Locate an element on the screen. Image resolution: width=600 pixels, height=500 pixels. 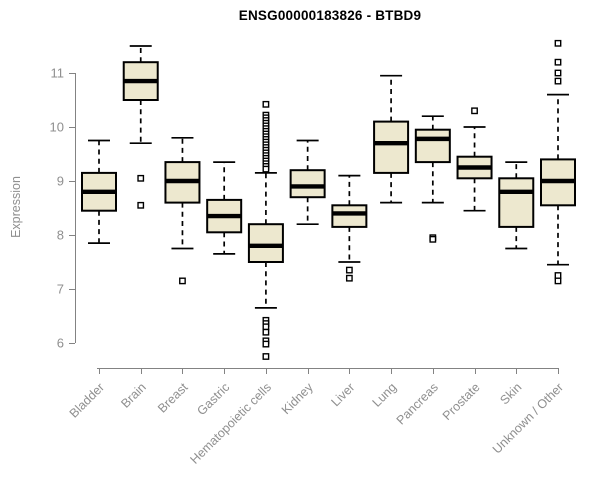
boxplot-liver is located at coordinates (349, 228).